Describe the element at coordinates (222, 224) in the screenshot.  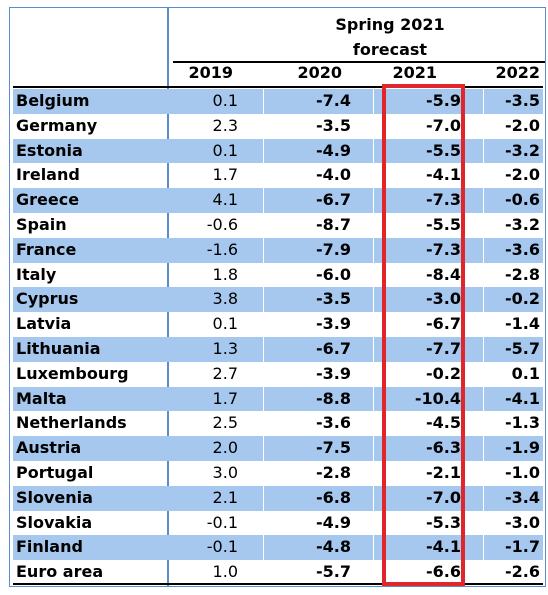
I see `value-2019: -0.6` at that location.